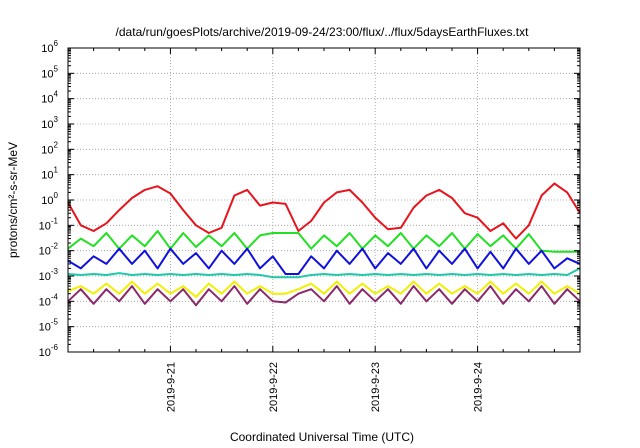 This screenshot has width=640, height=448. I want to click on y-axis-label: protons/cm²-s-sr-MeV, so click(13, 200).